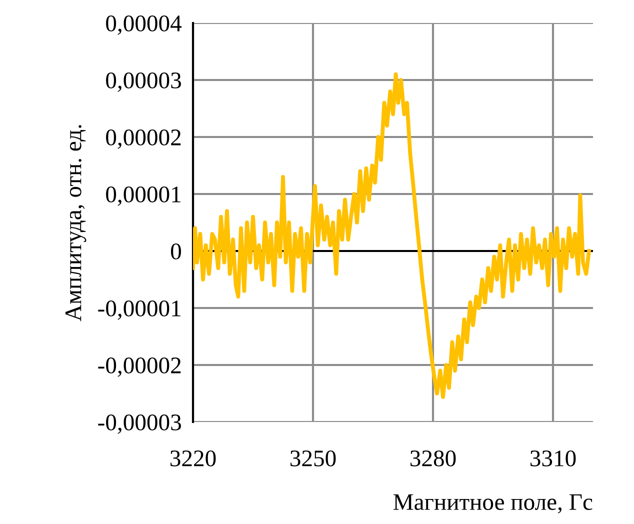  Describe the element at coordinates (144, 25) in the screenshot. I see `y-tick-label: 0,00004` at that location.